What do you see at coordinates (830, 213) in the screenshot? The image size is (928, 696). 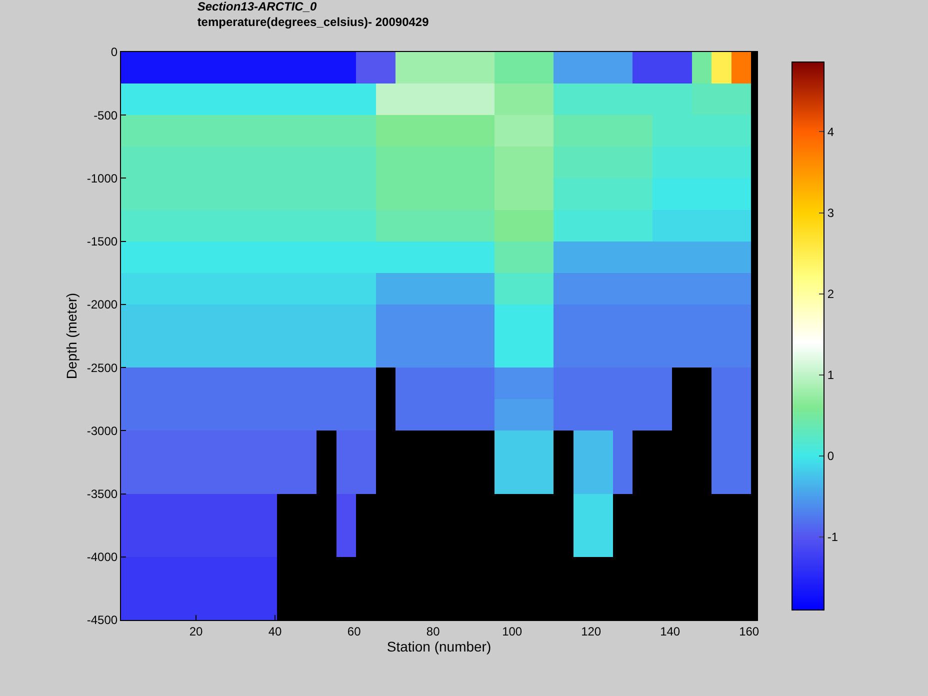 I see `color-bar-label: 3` at bounding box center [830, 213].